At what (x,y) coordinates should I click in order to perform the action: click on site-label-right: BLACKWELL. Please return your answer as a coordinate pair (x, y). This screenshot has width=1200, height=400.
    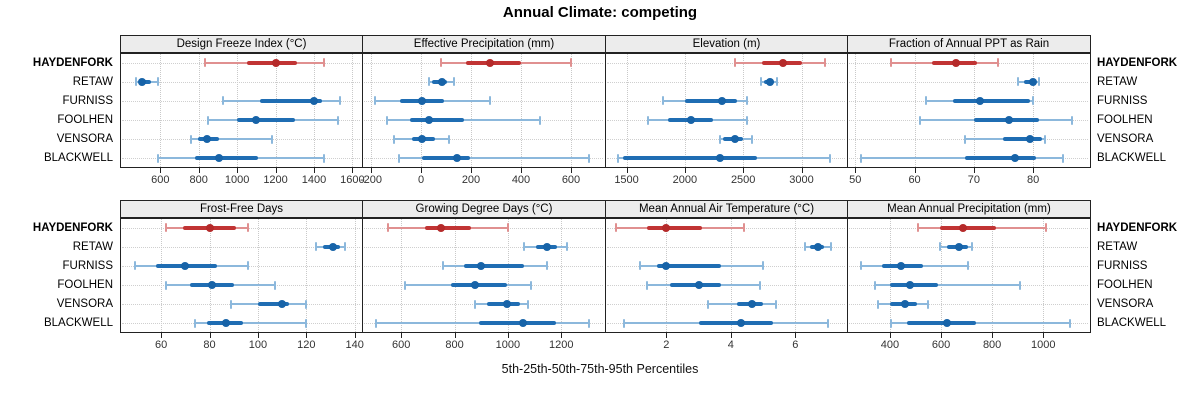
    Looking at the image, I should click on (1132, 323).